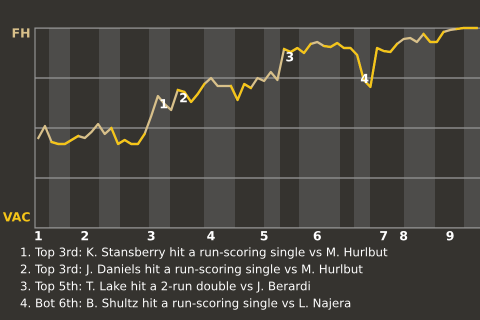 Image resolution: width=480 pixels, height=320 pixels. Describe the element at coordinates (264, 235) in the screenshot. I see `x-tick-label: 5` at that location.